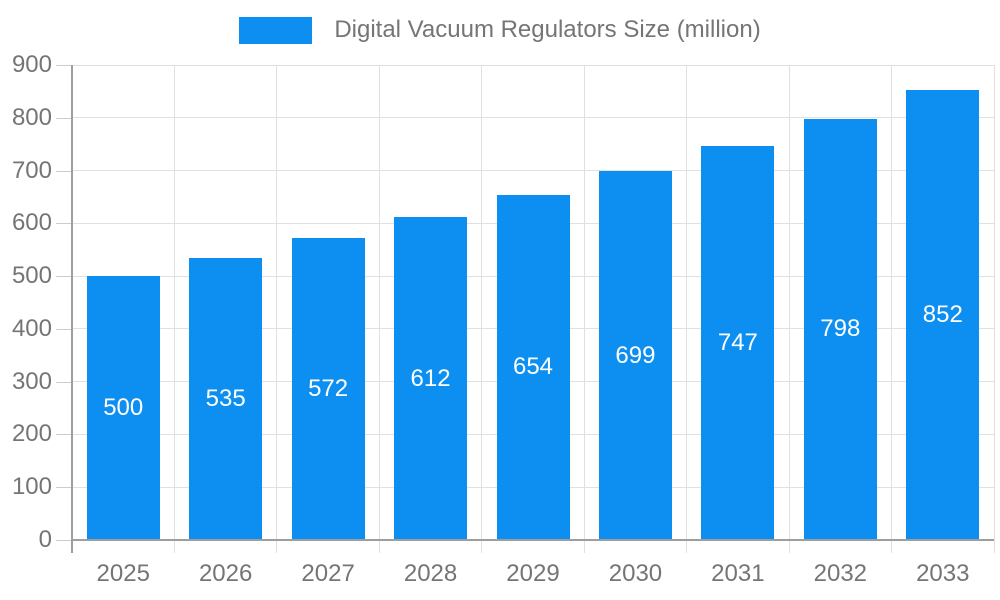 Image resolution: width=1000 pixels, height=600 pixels. Describe the element at coordinates (430, 573) in the screenshot. I see `x-axis-tick-label: 2028` at that location.